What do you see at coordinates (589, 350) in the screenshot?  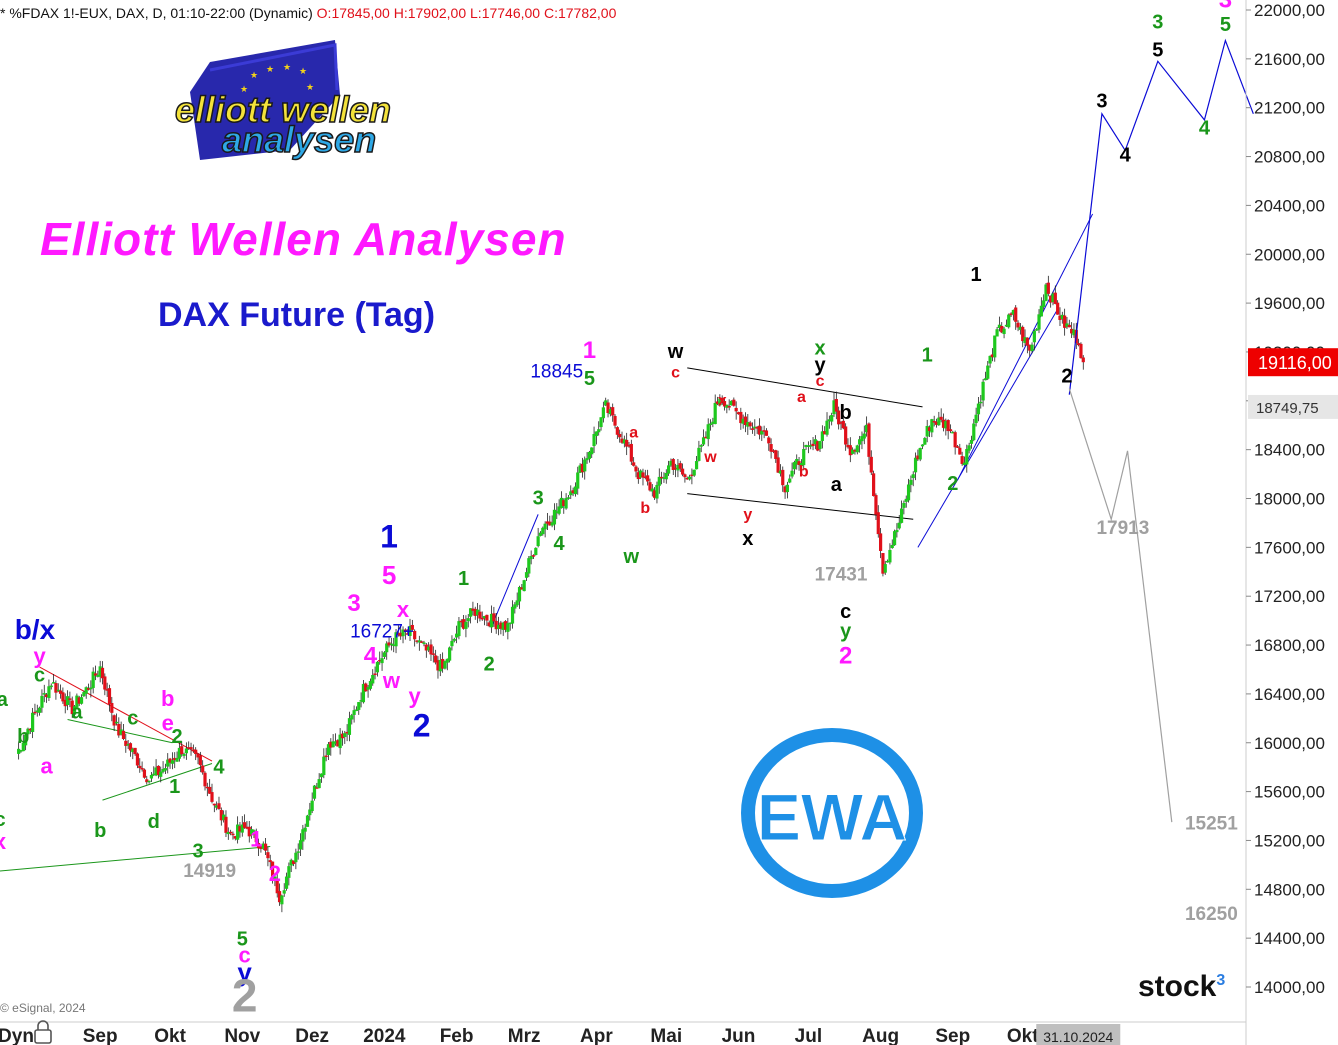 I see `wave-label: 1` at bounding box center [589, 350].